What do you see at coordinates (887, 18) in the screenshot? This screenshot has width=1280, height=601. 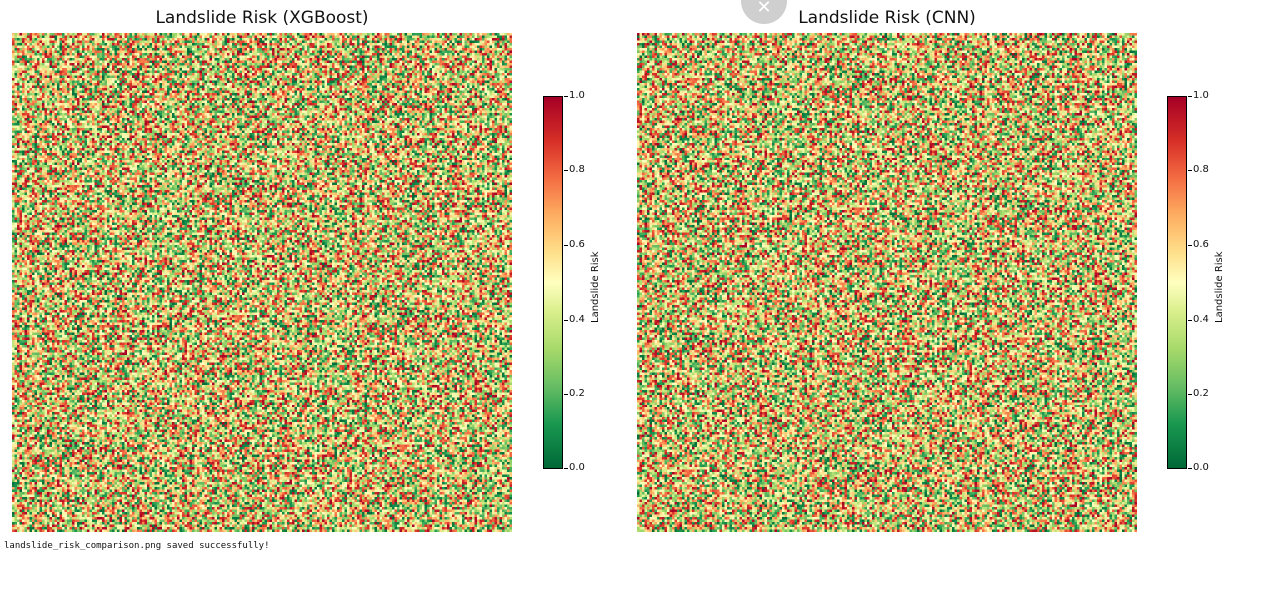 I see `chart-title-cnn: Landslide Risk (CNN)` at bounding box center [887, 18].